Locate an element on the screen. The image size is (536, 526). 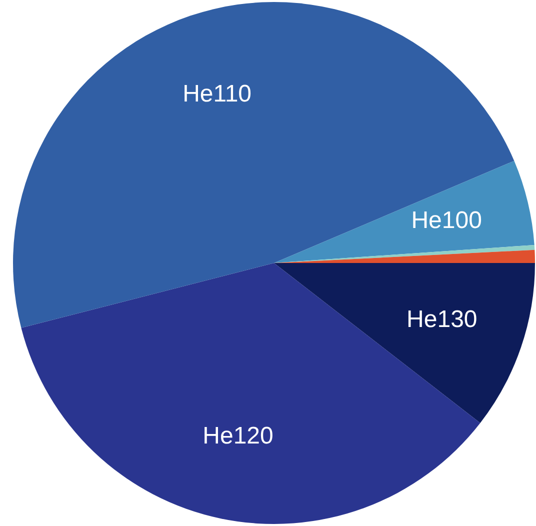
slice-label: He110 is located at coordinates (217, 94).